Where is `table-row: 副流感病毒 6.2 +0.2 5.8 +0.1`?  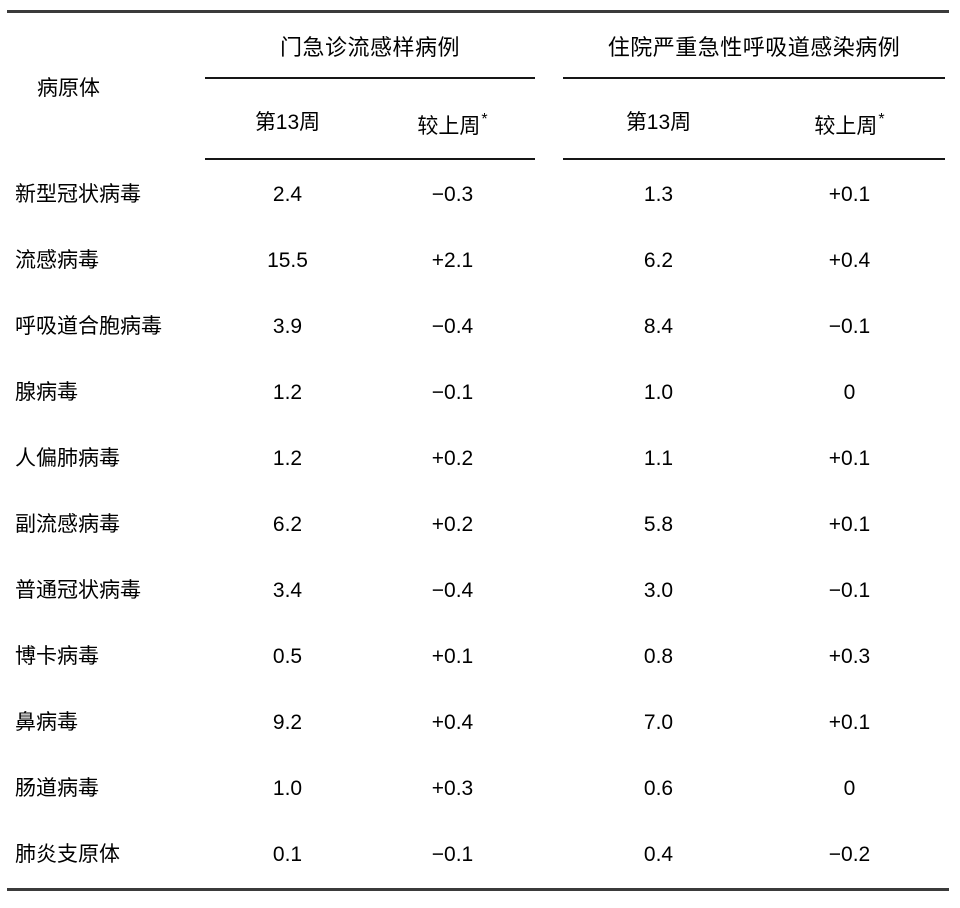
table-row: 副流感病毒 6.2 +0.2 5.8 +0.1 is located at coordinates (477, 525).